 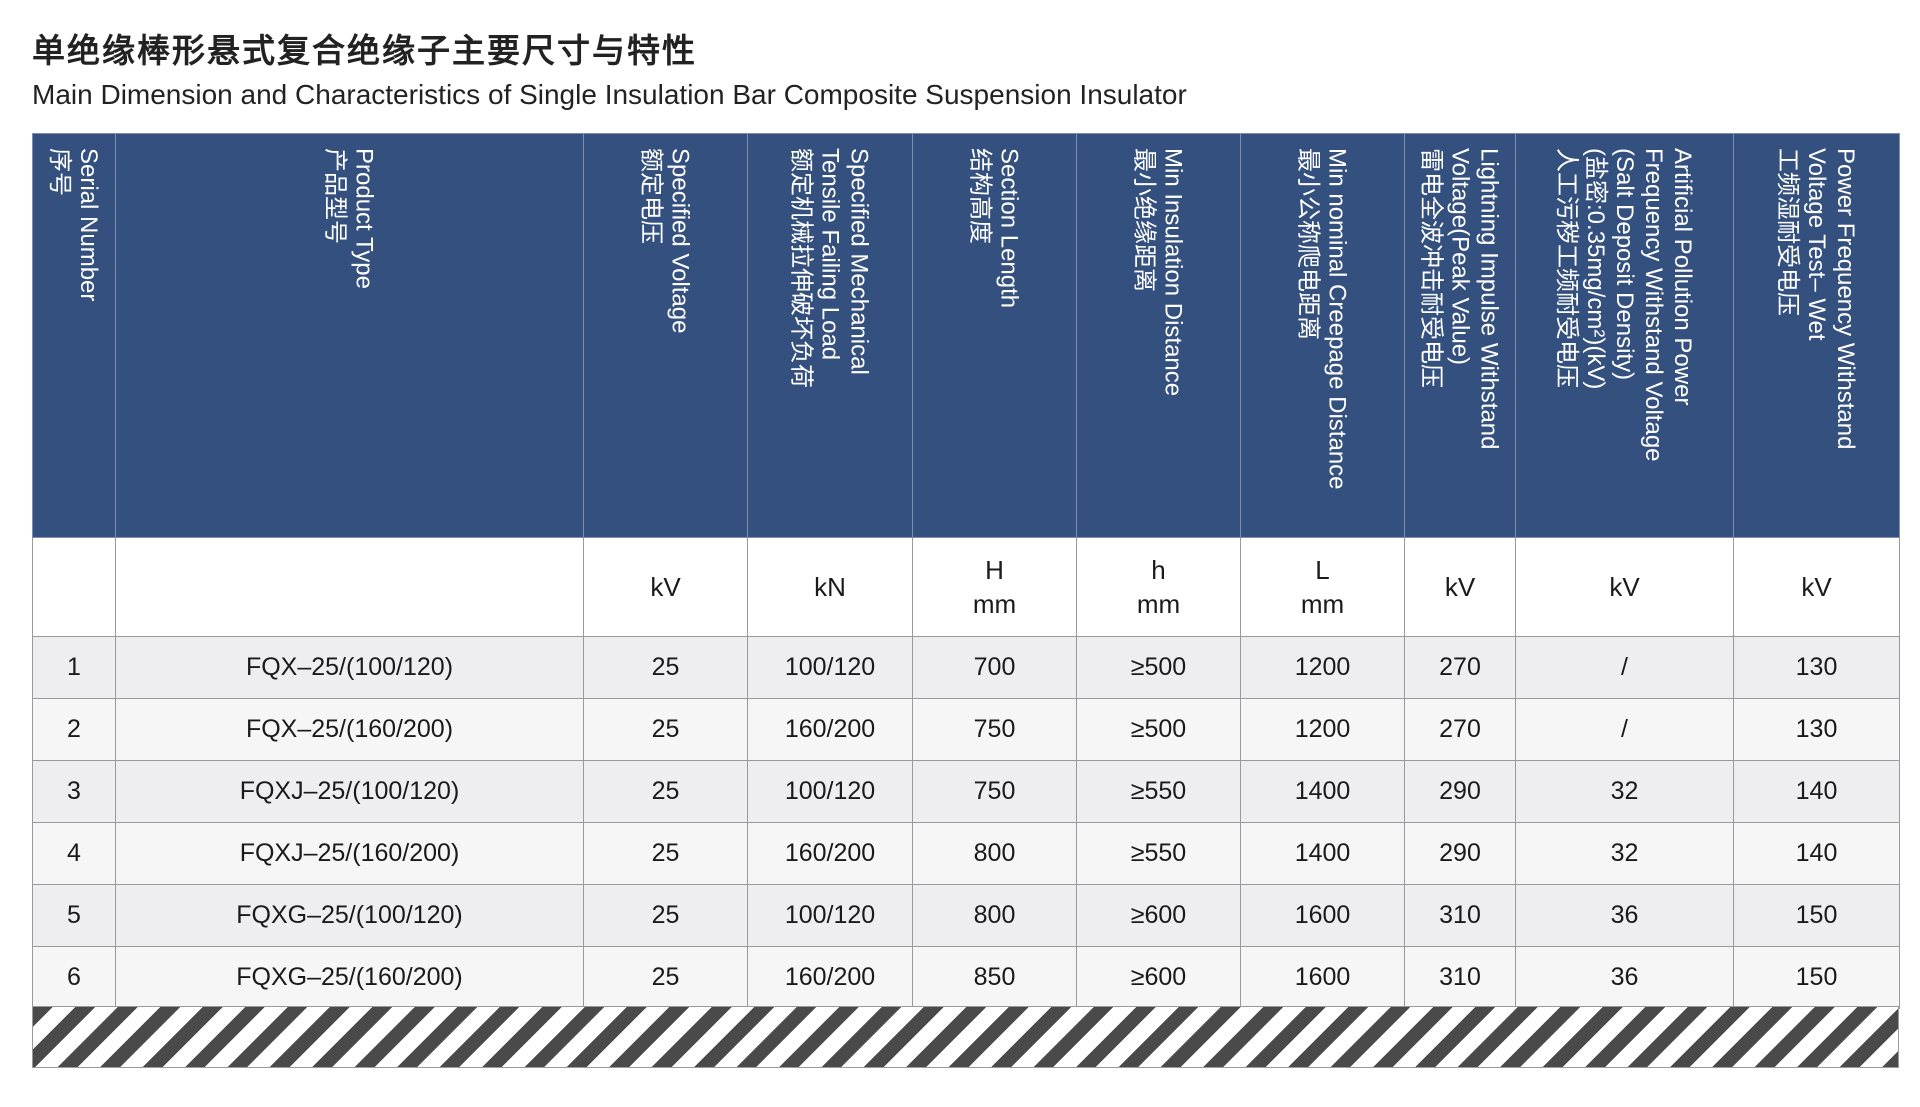 I want to click on data-cell: 100/120, so click(x=830, y=791).